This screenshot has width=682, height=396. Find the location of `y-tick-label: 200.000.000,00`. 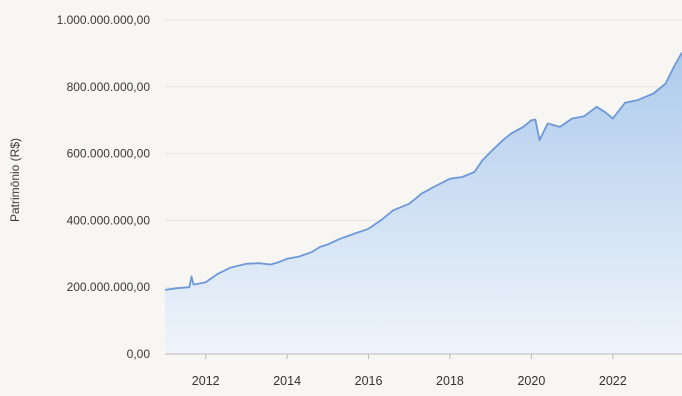

y-tick-label: 200.000.000,00 is located at coordinates (109, 287).